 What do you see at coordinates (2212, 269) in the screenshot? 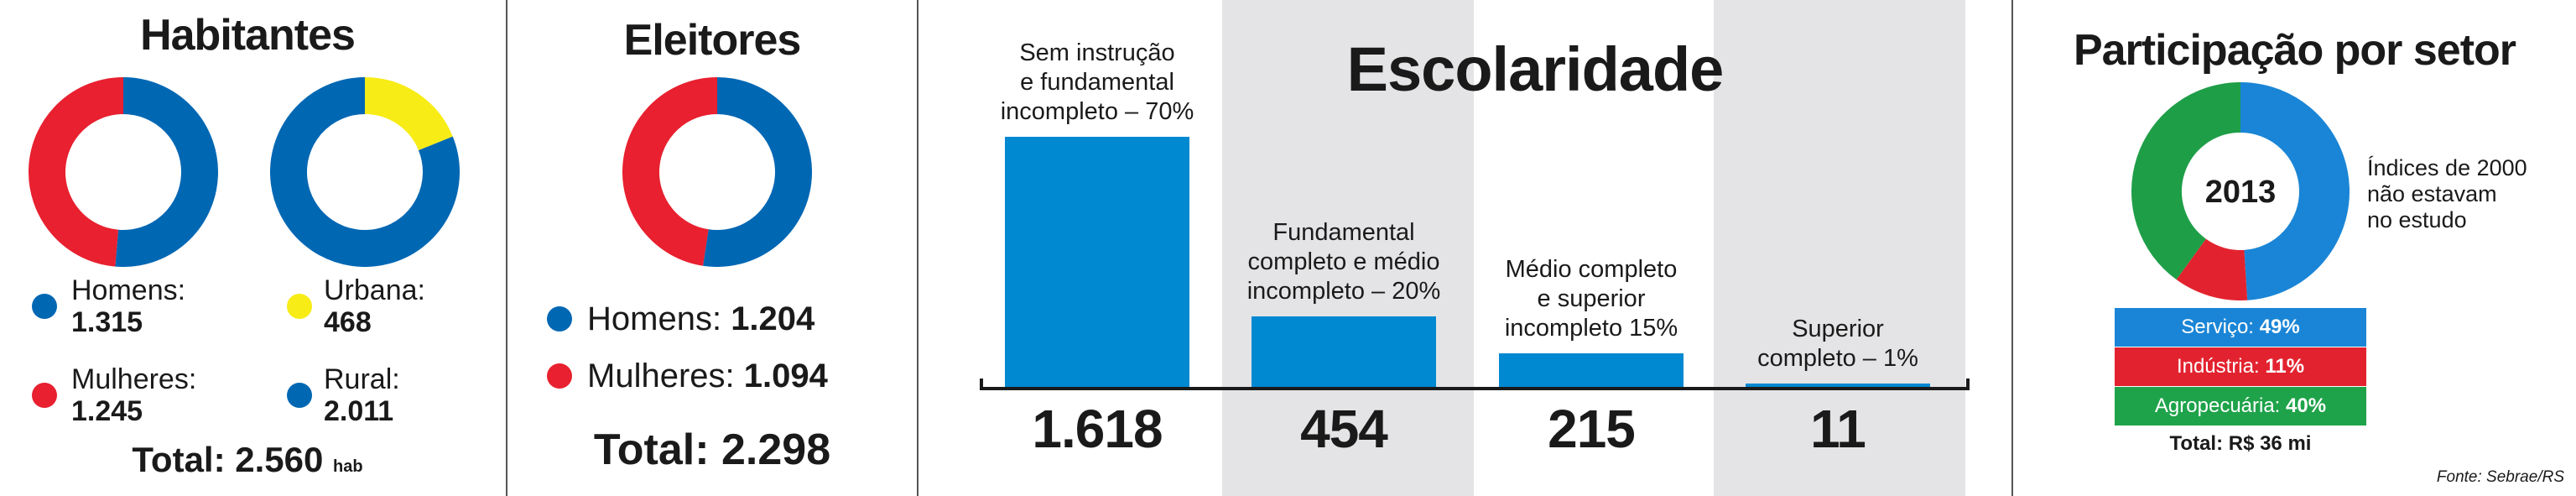
I see `donut-slice-ind-stria` at bounding box center [2212, 269].